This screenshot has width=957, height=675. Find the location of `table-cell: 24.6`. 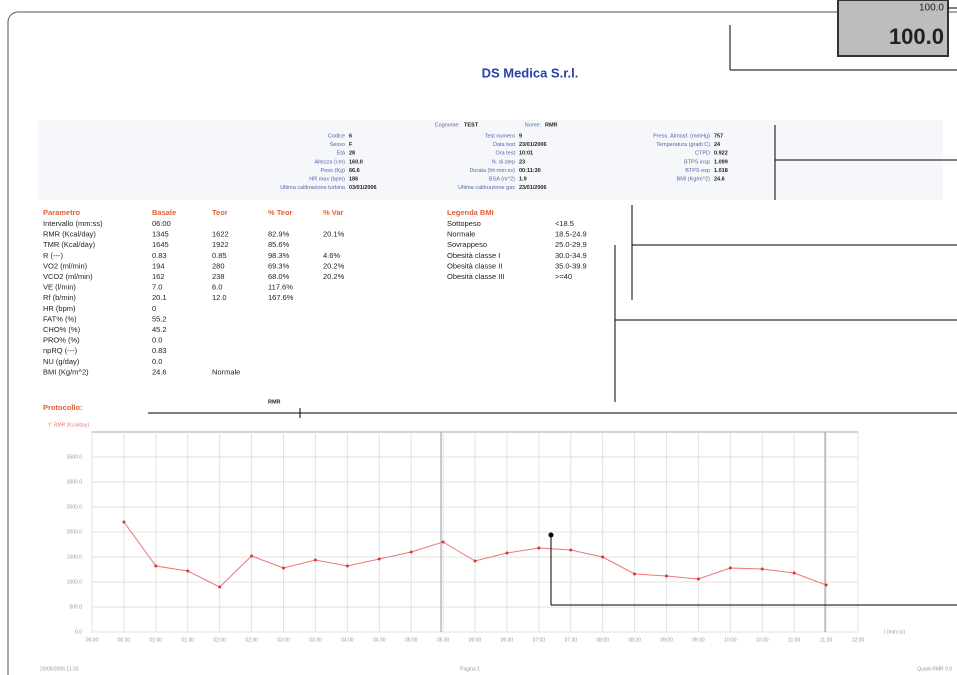

table-cell: 24.6 is located at coordinates (159, 371).